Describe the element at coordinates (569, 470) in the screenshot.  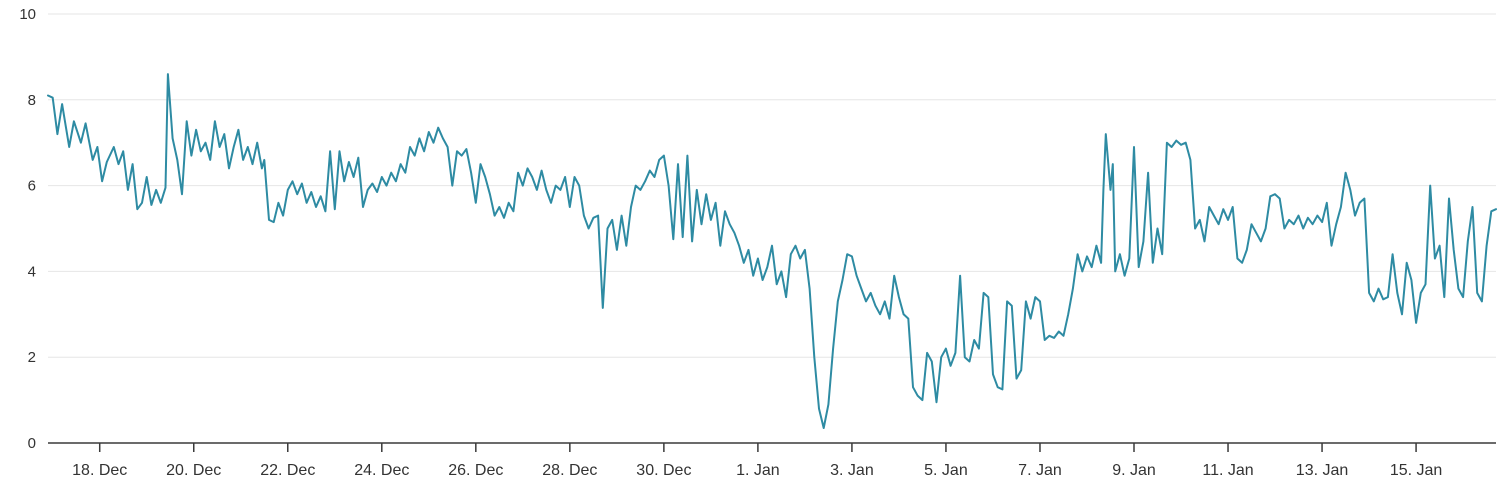
I see `x-axis-label: 28. Dec` at that location.